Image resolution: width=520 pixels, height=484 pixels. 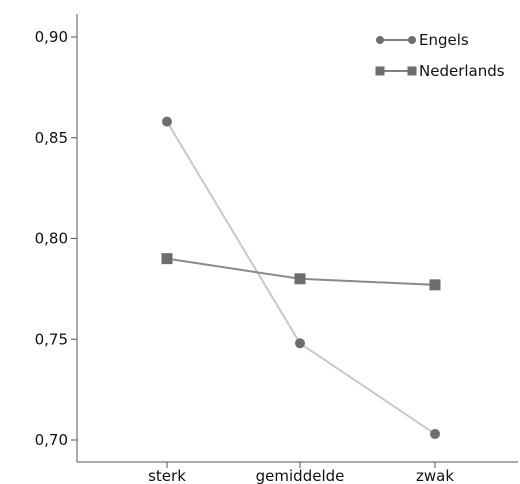 I want to click on legend-label-nederlands: Nederlands, so click(x=462, y=71).